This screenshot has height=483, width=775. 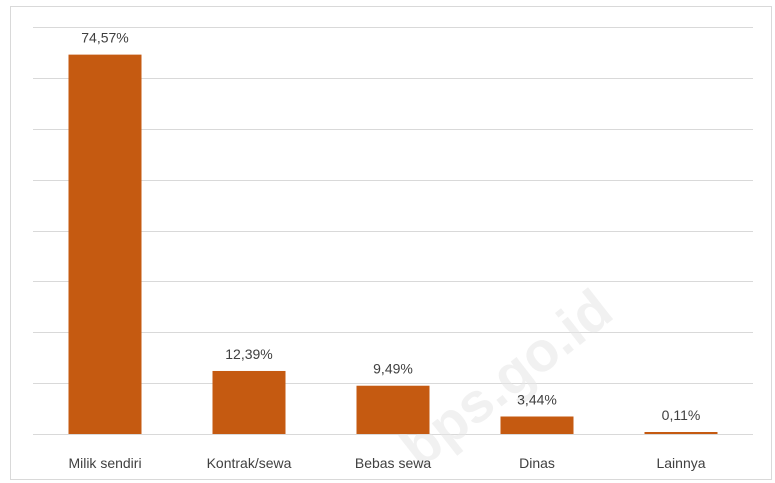 I want to click on watermark-text: bps.go.id, so click(x=506, y=378).